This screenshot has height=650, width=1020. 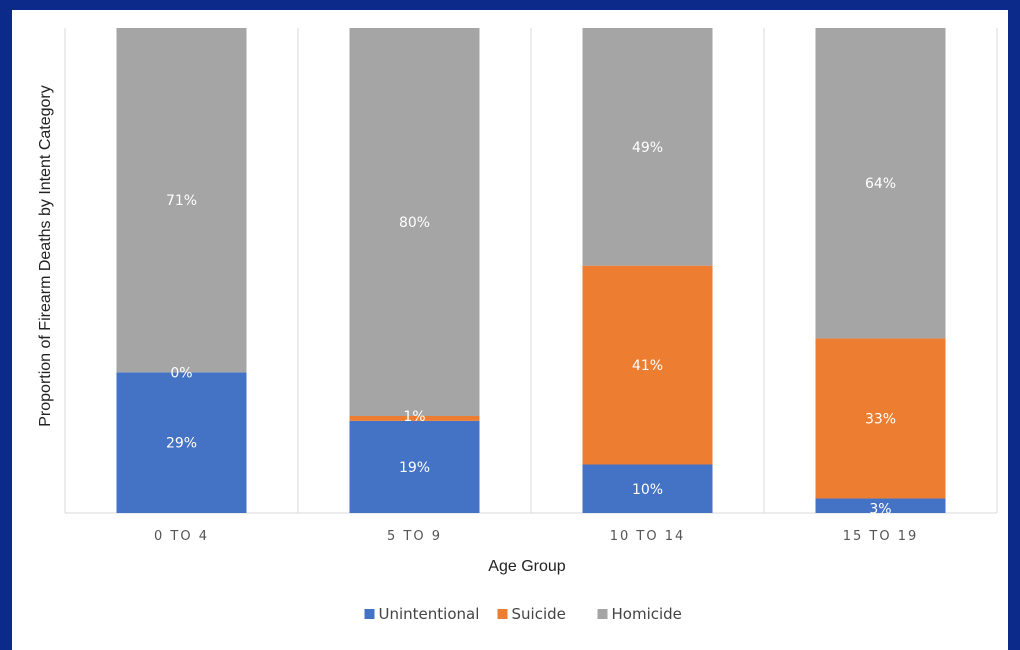 I want to click on data-label: 33%, so click(x=880, y=419).